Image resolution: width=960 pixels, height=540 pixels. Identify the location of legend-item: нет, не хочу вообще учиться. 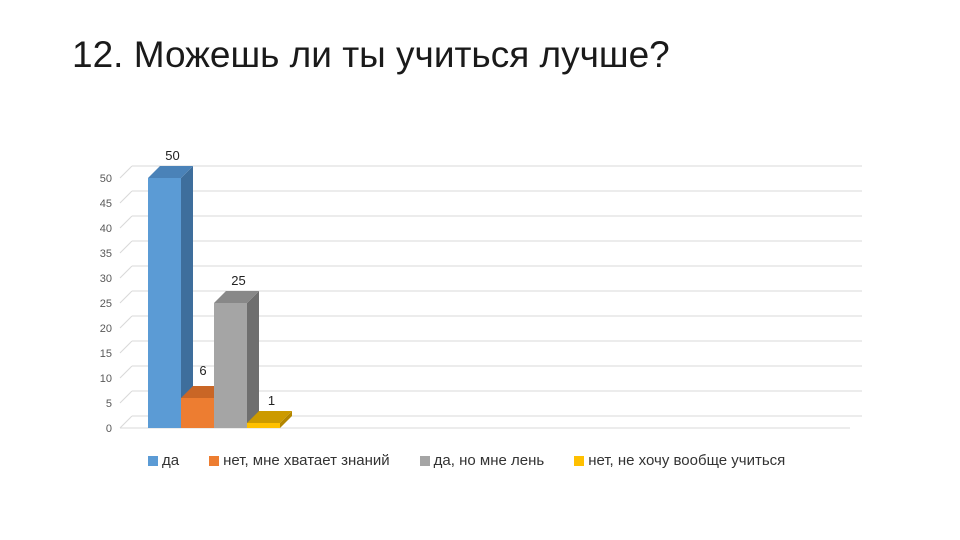
(679, 460).